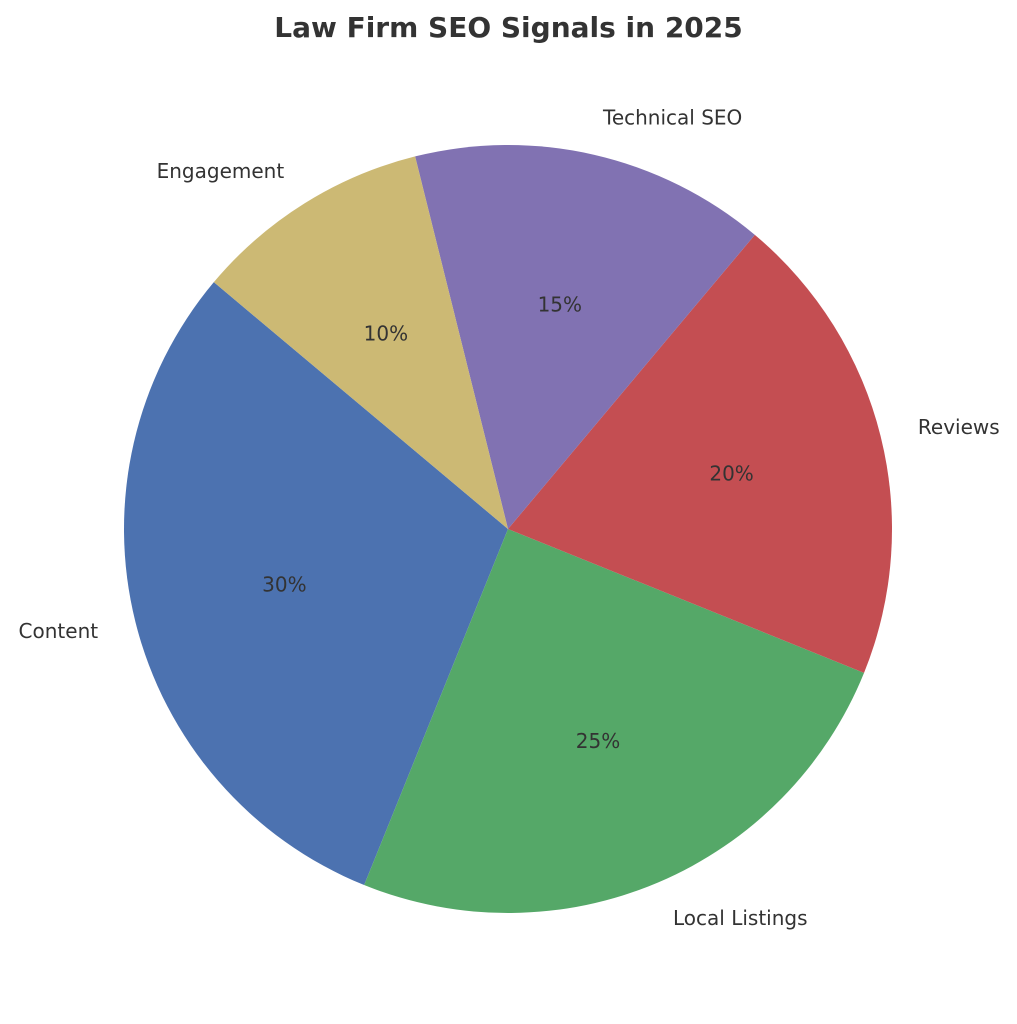 The width and height of the screenshot is (1017, 1024). What do you see at coordinates (508, 27) in the screenshot?
I see `chart-title: Law Firm SEO Signals in 2025` at bounding box center [508, 27].